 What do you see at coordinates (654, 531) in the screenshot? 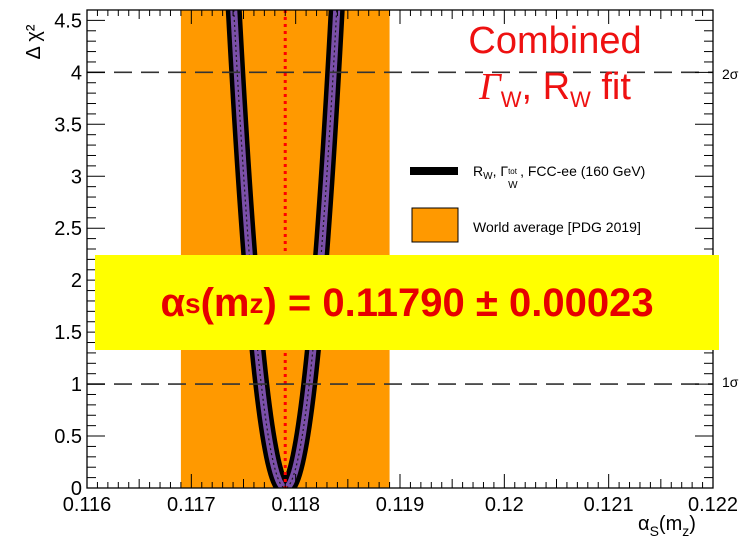
I see `x-title-s-subscript: S` at bounding box center [654, 531].